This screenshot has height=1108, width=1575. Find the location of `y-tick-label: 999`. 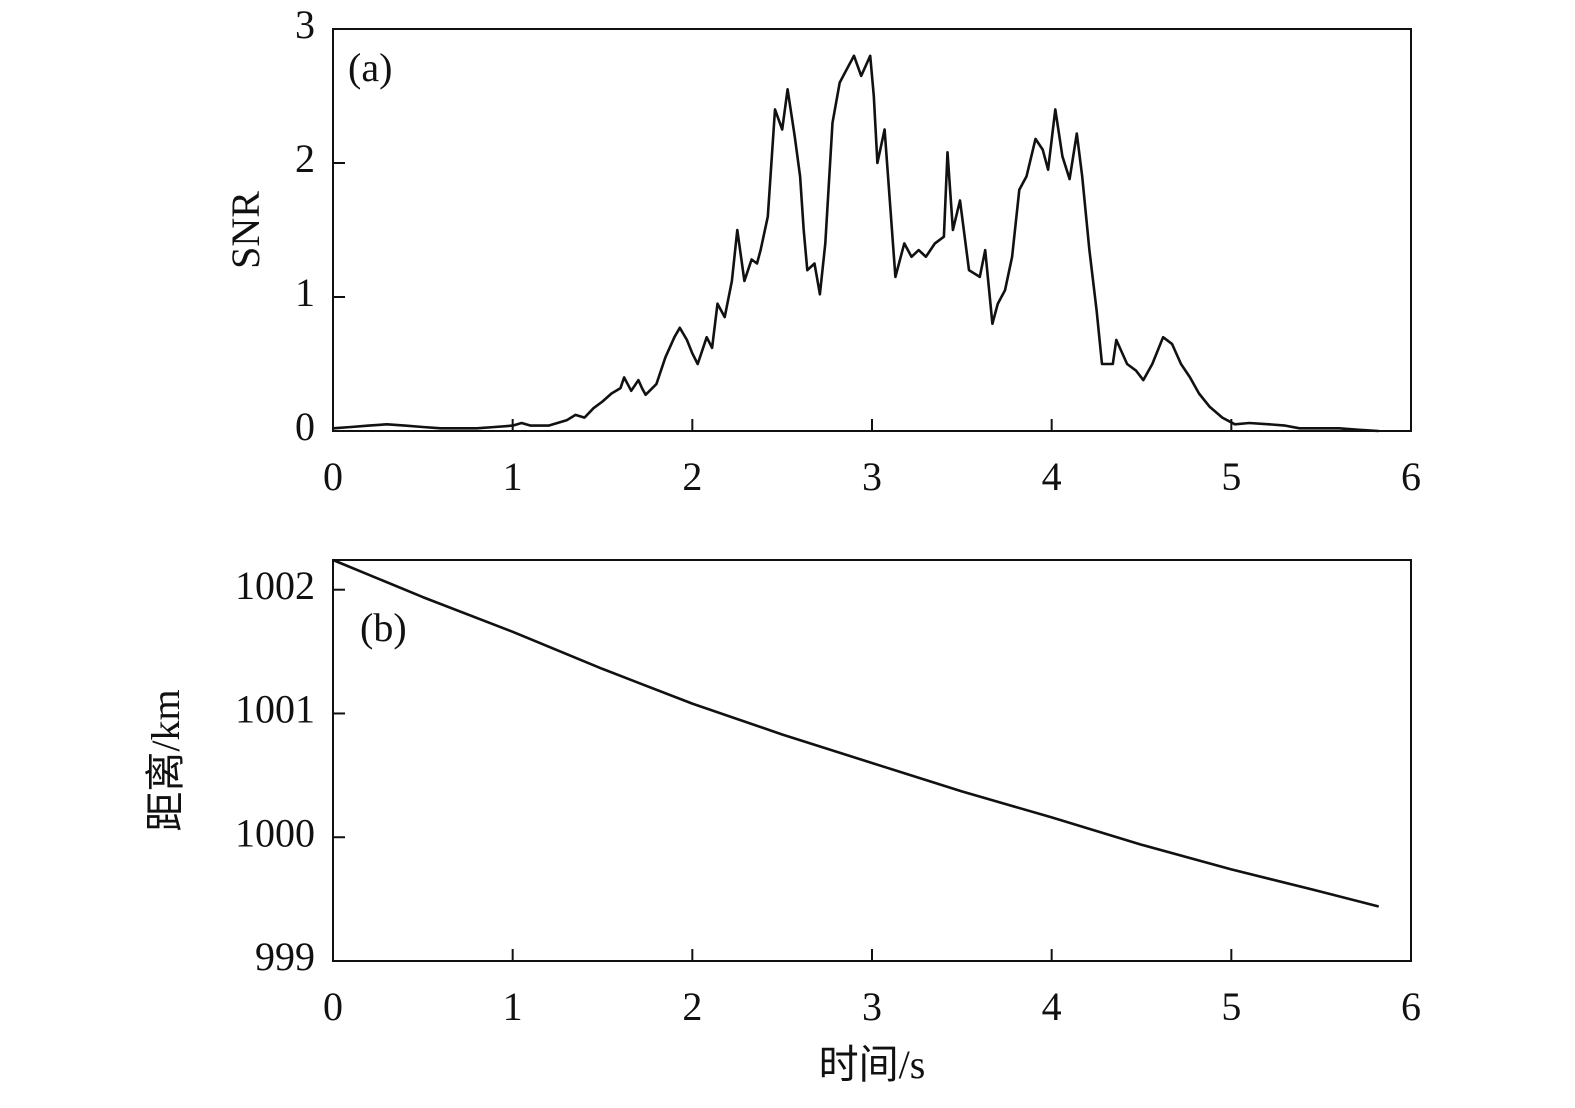

y-tick-label: 999 is located at coordinates (285, 956).